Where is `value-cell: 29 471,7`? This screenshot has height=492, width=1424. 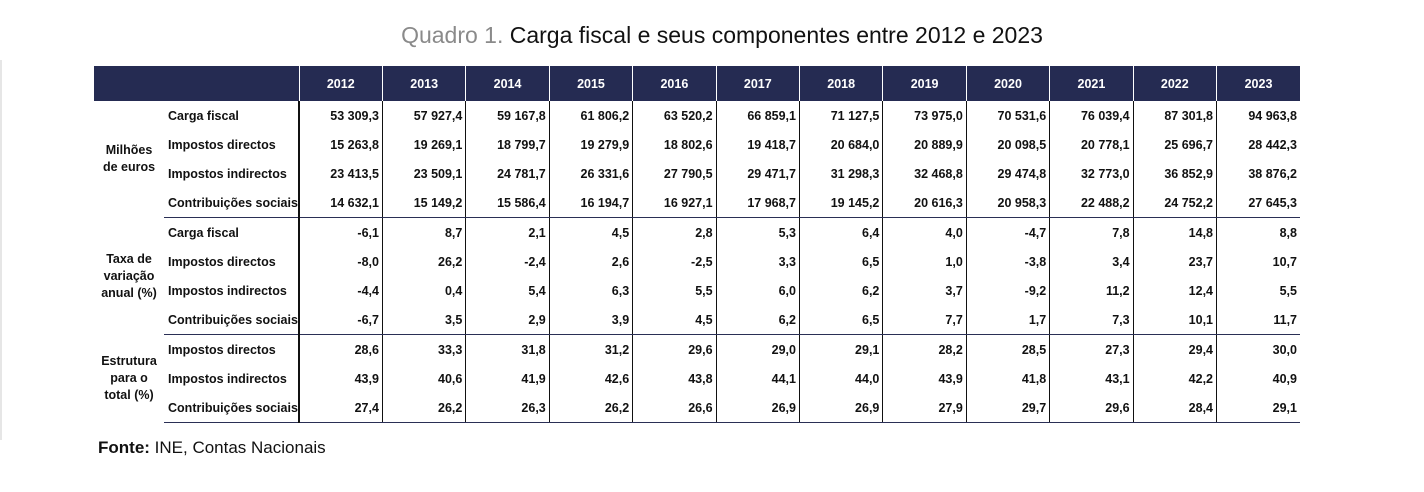 value-cell: 29 471,7 is located at coordinates (757, 173).